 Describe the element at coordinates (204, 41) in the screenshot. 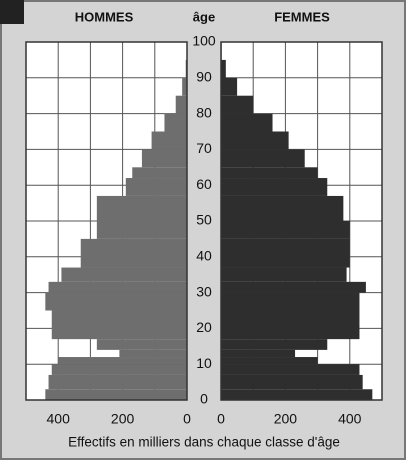

I see `y-tick-label: 100` at that location.